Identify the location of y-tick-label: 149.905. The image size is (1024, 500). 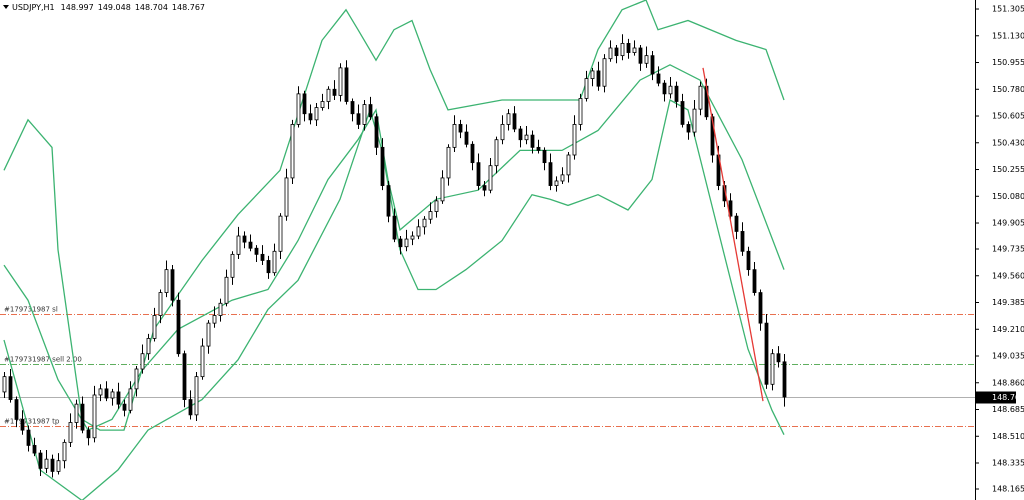
(1008, 223).